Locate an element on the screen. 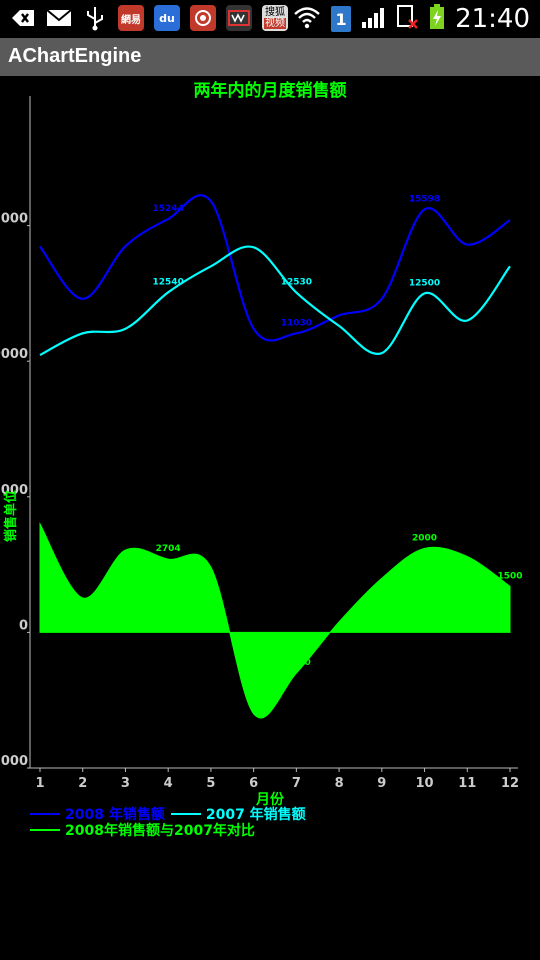  data-label: 12500 is located at coordinates (424, 283).